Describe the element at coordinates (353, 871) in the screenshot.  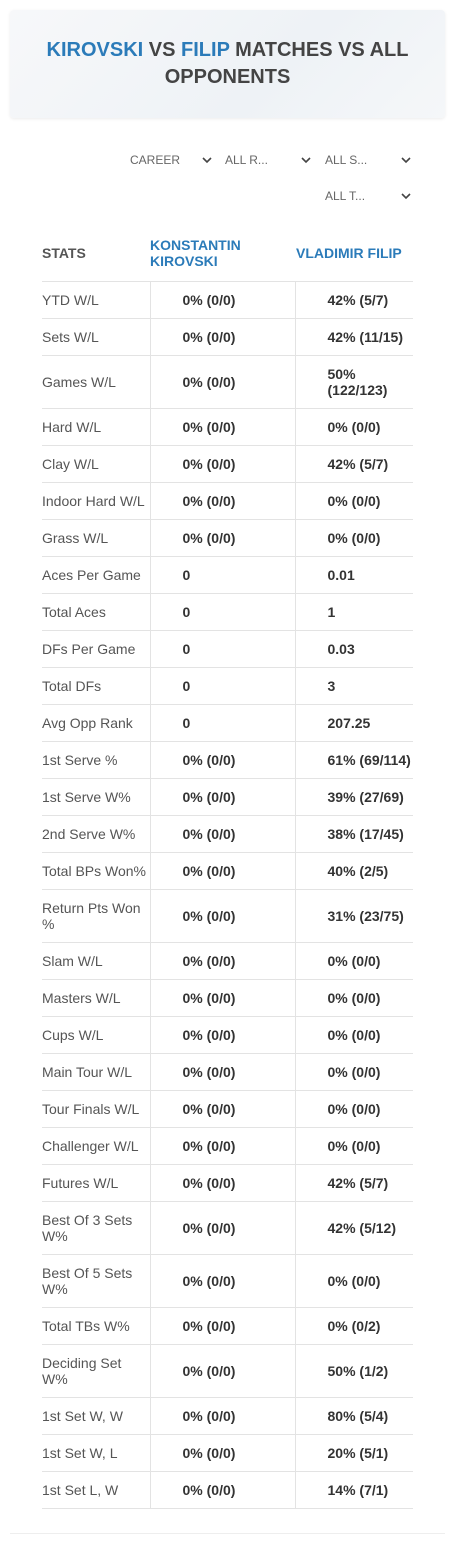
I see `stat-value: 40% (2/5)` at that location.